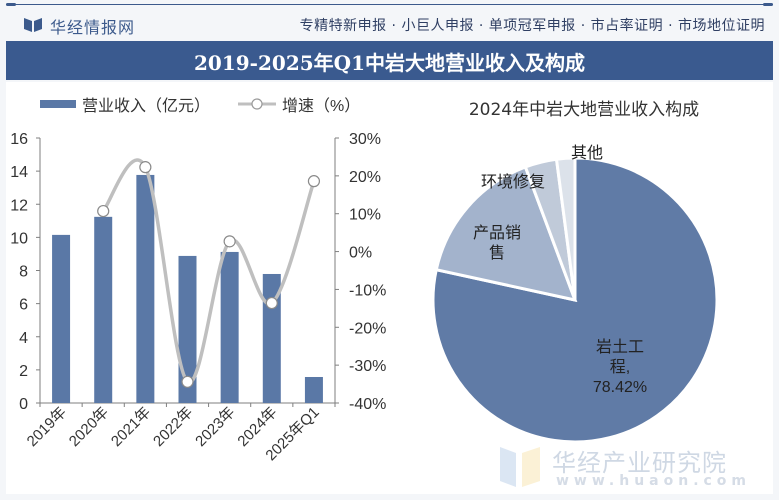  Describe the element at coordinates (365, 139) in the screenshot. I see `right-tick-label: 30%` at that location.